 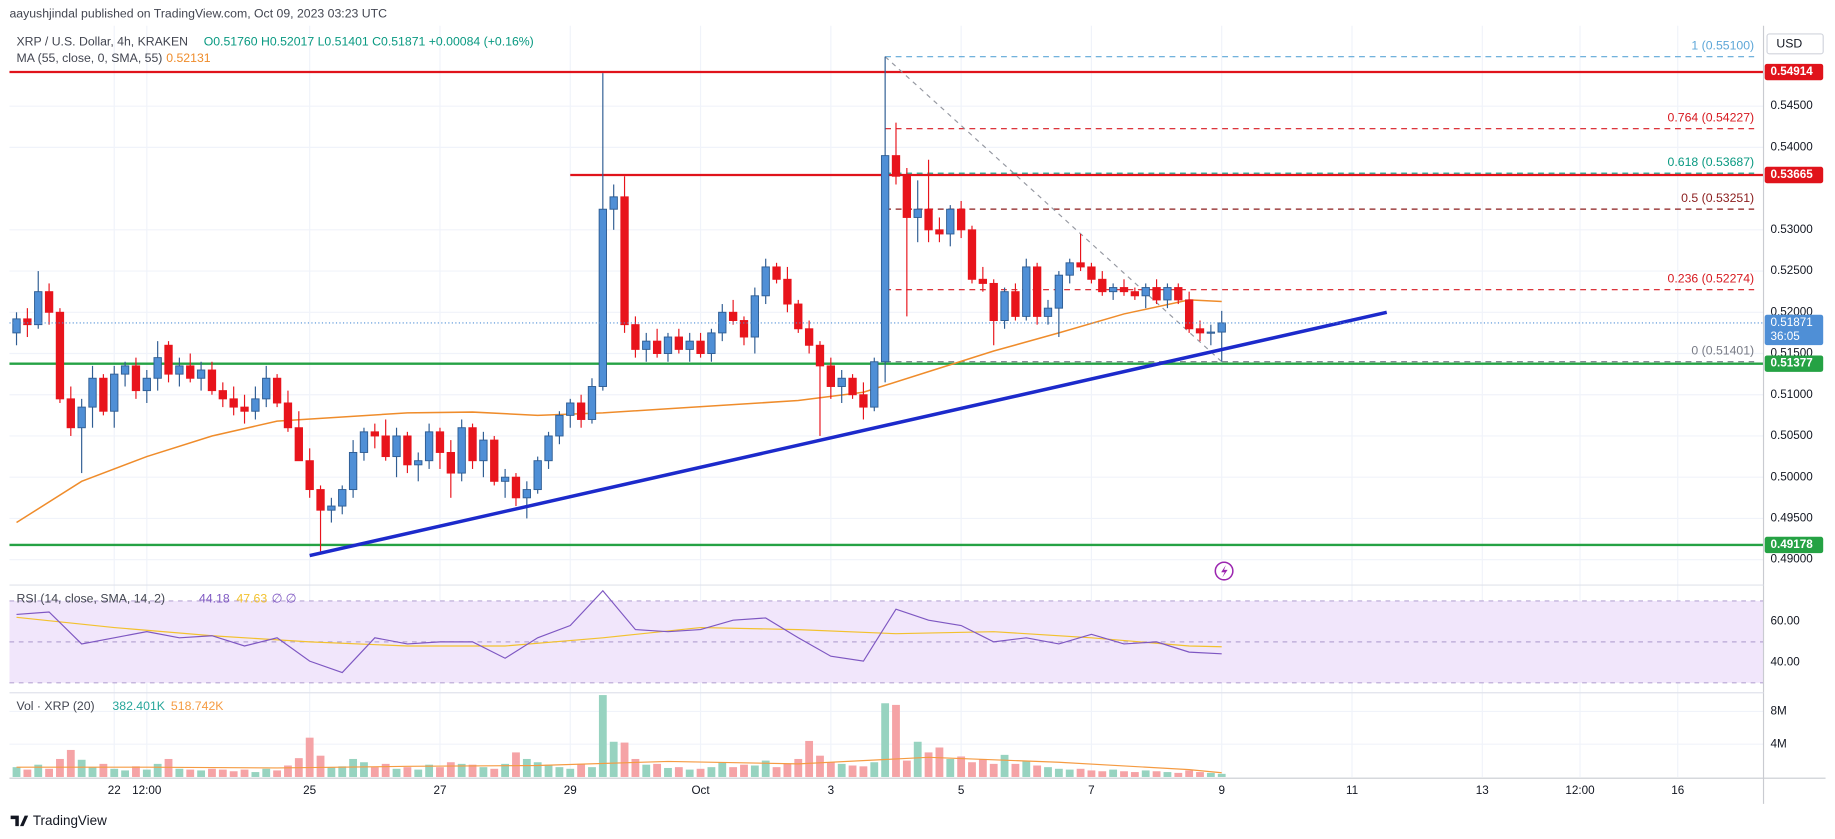 What do you see at coordinates (619, 631) in the screenshot?
I see `rsi-line` at bounding box center [619, 631].